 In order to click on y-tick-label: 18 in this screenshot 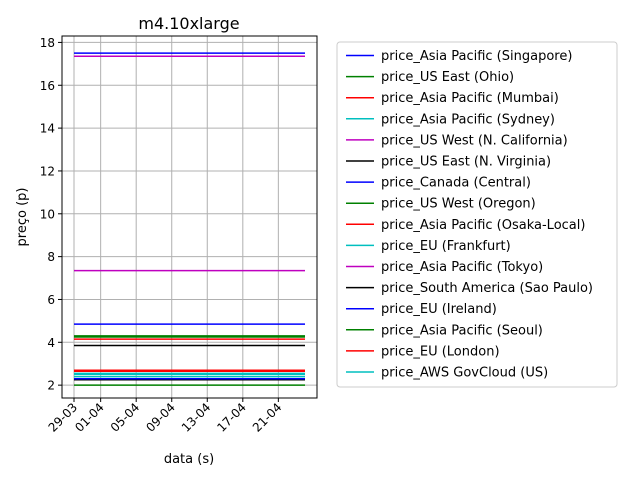, I will do `click(47, 43)`.